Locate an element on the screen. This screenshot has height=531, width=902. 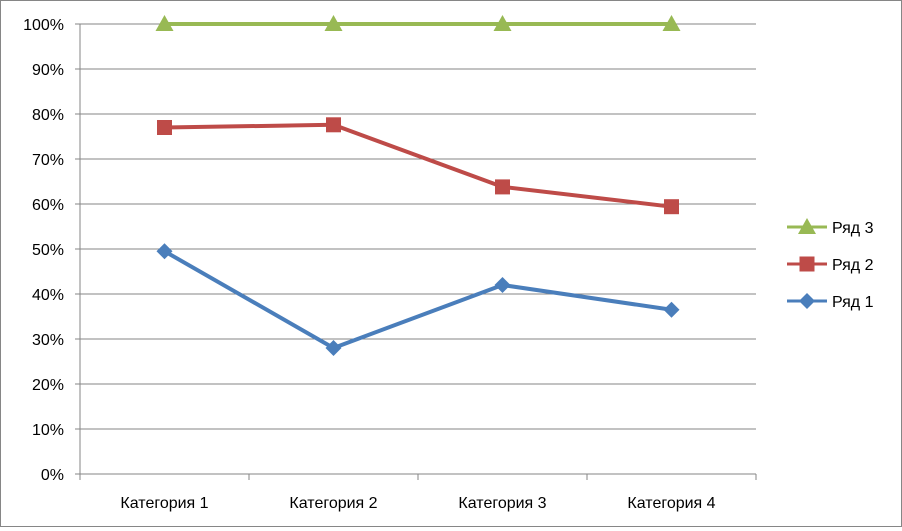
y-tick-label: 80% is located at coordinates (48, 115).